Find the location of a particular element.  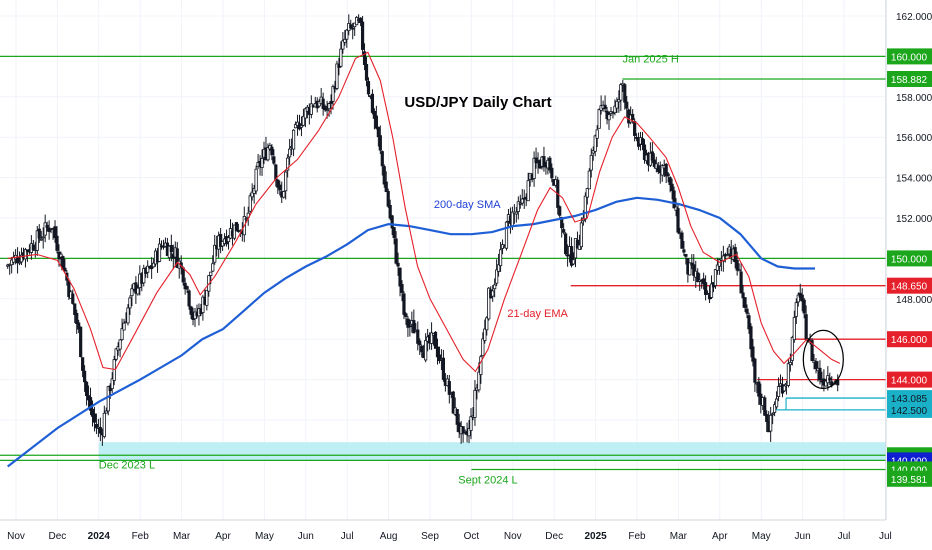

highlight-circle is located at coordinates (823, 359).